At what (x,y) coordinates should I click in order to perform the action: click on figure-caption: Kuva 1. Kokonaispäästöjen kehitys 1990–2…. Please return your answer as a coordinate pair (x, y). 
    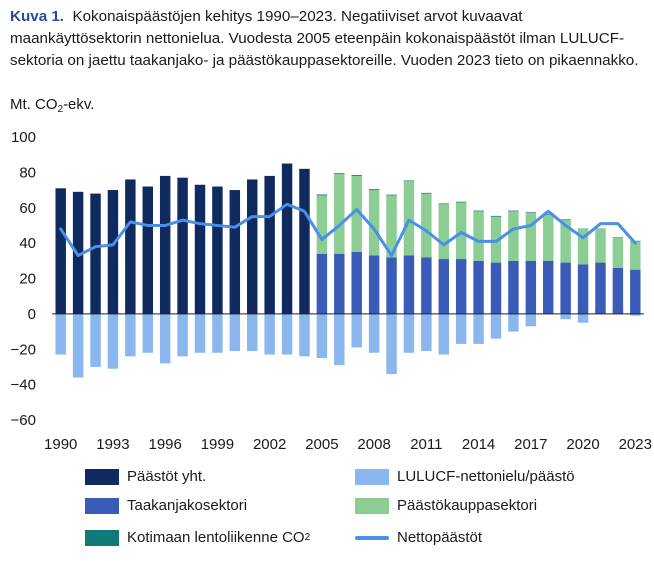
    Looking at the image, I should click on (330, 39).